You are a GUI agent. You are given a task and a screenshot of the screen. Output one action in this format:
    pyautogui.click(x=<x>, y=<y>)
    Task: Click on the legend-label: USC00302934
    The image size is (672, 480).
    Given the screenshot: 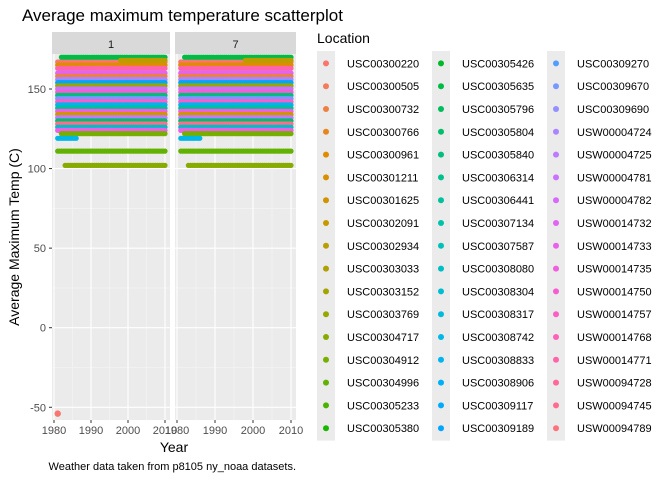 What is the action you would take?
    pyautogui.click(x=383, y=247)
    